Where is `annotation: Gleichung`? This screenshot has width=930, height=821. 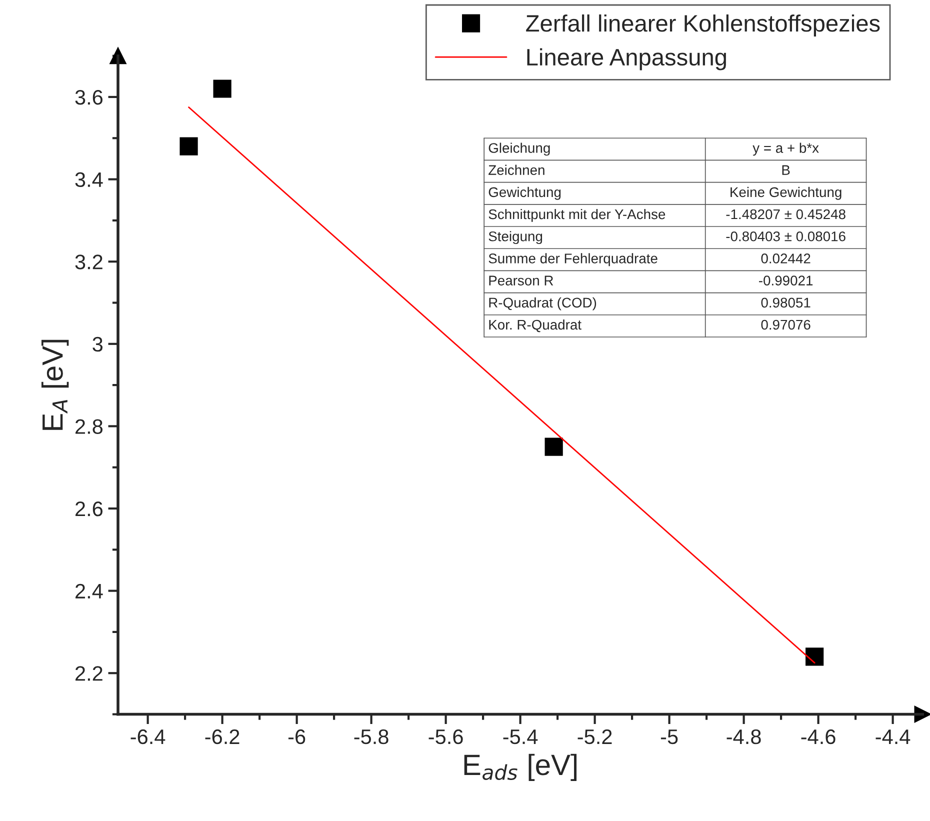 annotation: Gleichung is located at coordinates (519, 149).